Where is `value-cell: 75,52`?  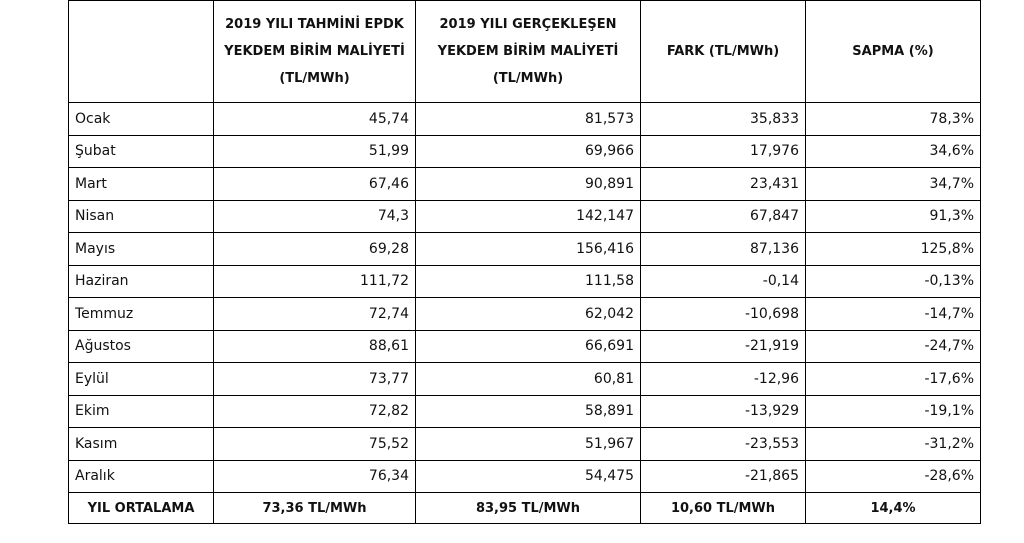
value-cell: 75,52 is located at coordinates (314, 444).